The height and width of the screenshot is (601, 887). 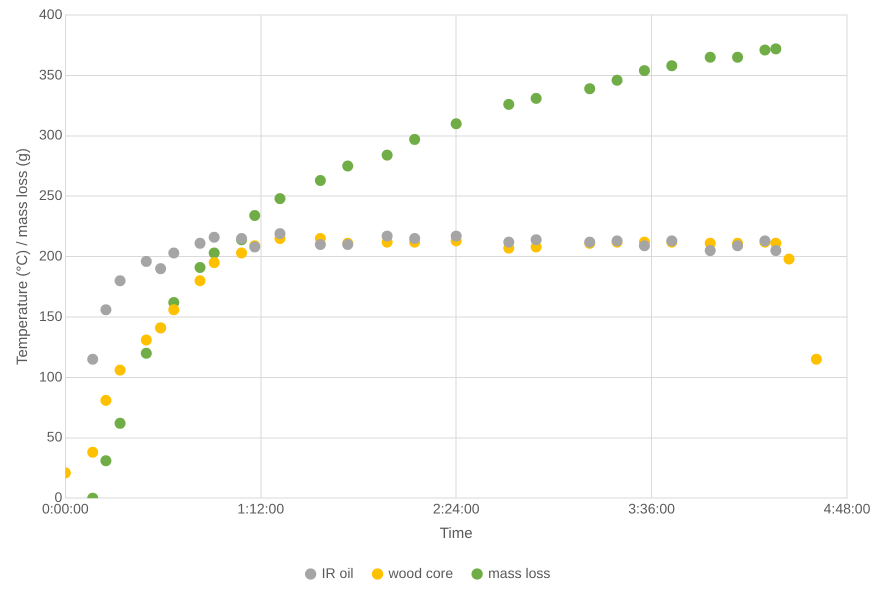 What do you see at coordinates (519, 572) in the screenshot?
I see `legend-label: mass loss` at bounding box center [519, 572].